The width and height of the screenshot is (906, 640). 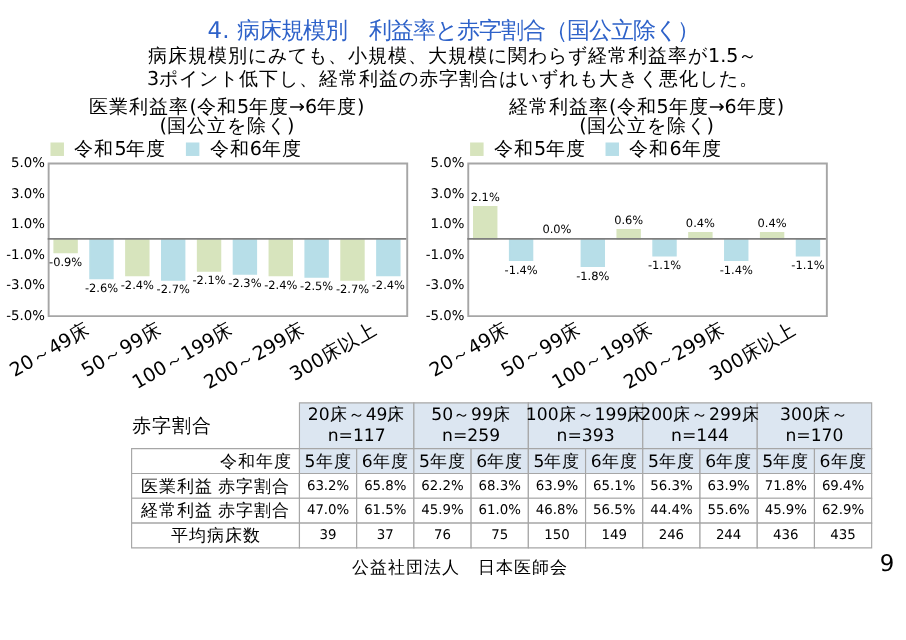 I want to click on text: 病床規模別にみても、小規模、大規模に関わらず経常利益率が1.5～3ポイント低下し、経常利益の赤字割合はいずれも大きく悪化した。, so click(x=453, y=68).